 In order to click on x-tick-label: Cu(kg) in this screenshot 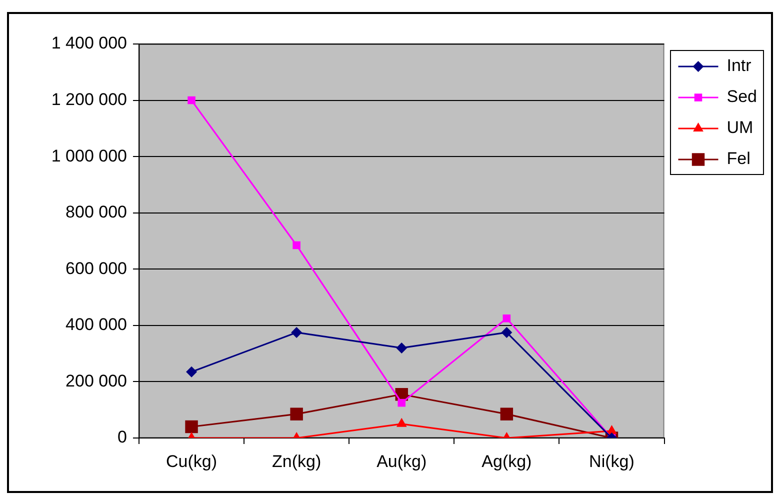, I will do `click(192, 461)`.